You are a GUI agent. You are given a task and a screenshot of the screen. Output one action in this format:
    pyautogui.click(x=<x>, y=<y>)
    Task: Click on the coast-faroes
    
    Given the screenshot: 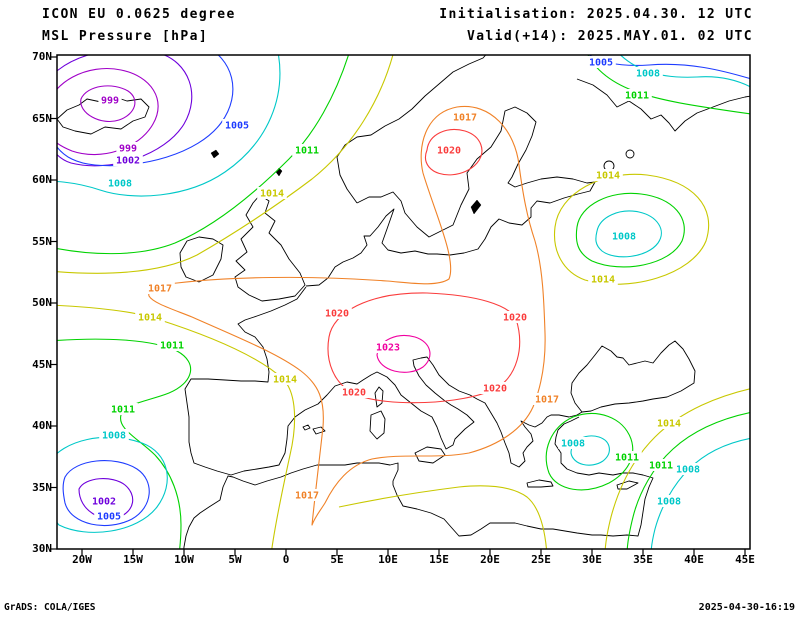 What is the action you would take?
    pyautogui.click(x=215, y=154)
    